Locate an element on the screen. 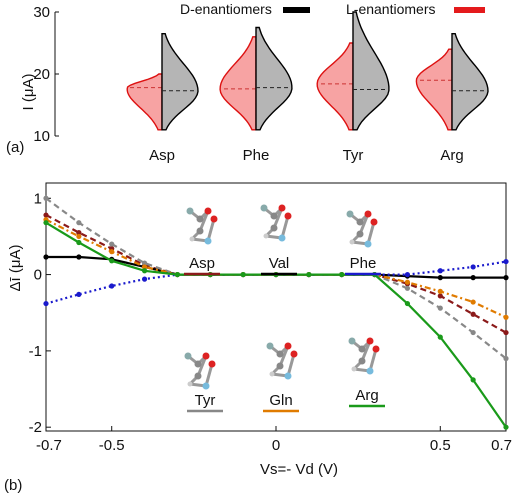  x-tick-labels-a: Asp Phe Tyr Arg is located at coordinates (306, 155).